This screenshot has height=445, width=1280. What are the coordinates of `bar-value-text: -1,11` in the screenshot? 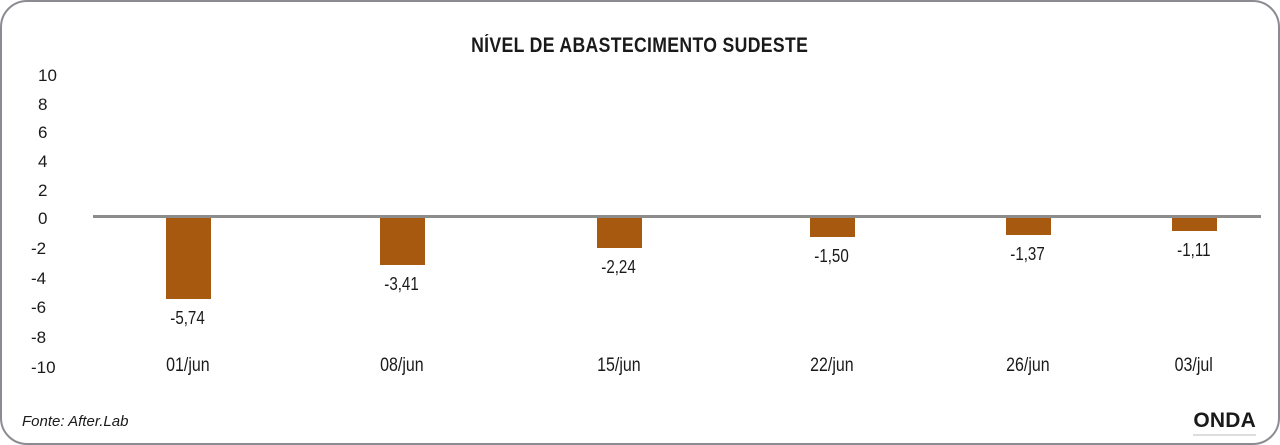 It's located at (1194, 250).